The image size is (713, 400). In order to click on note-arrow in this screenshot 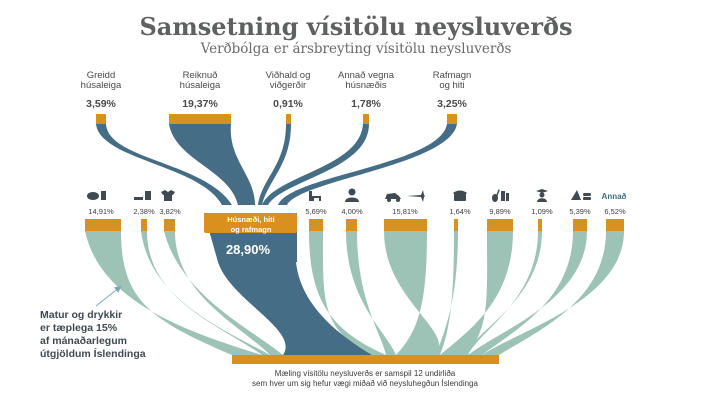, I will do `click(108, 296)`.